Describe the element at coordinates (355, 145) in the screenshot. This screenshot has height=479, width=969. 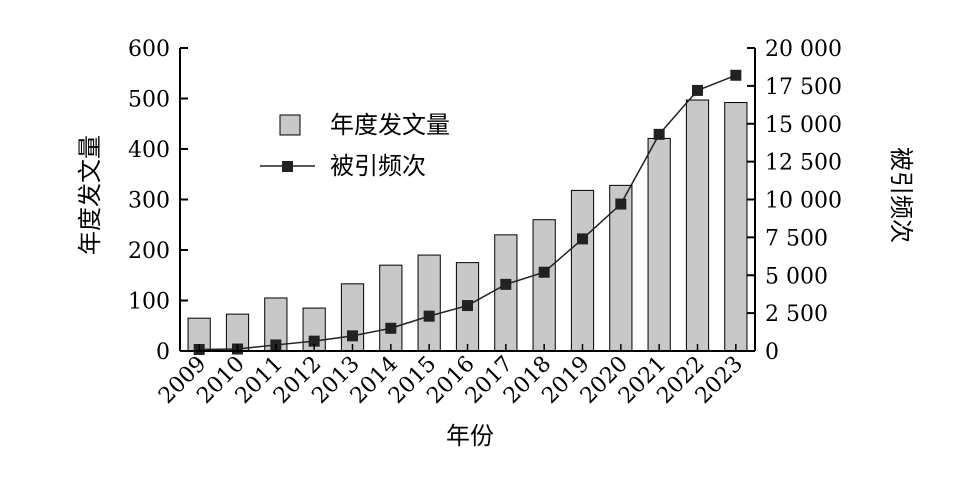
I see `legend: 年度发文量 被引频次` at that location.